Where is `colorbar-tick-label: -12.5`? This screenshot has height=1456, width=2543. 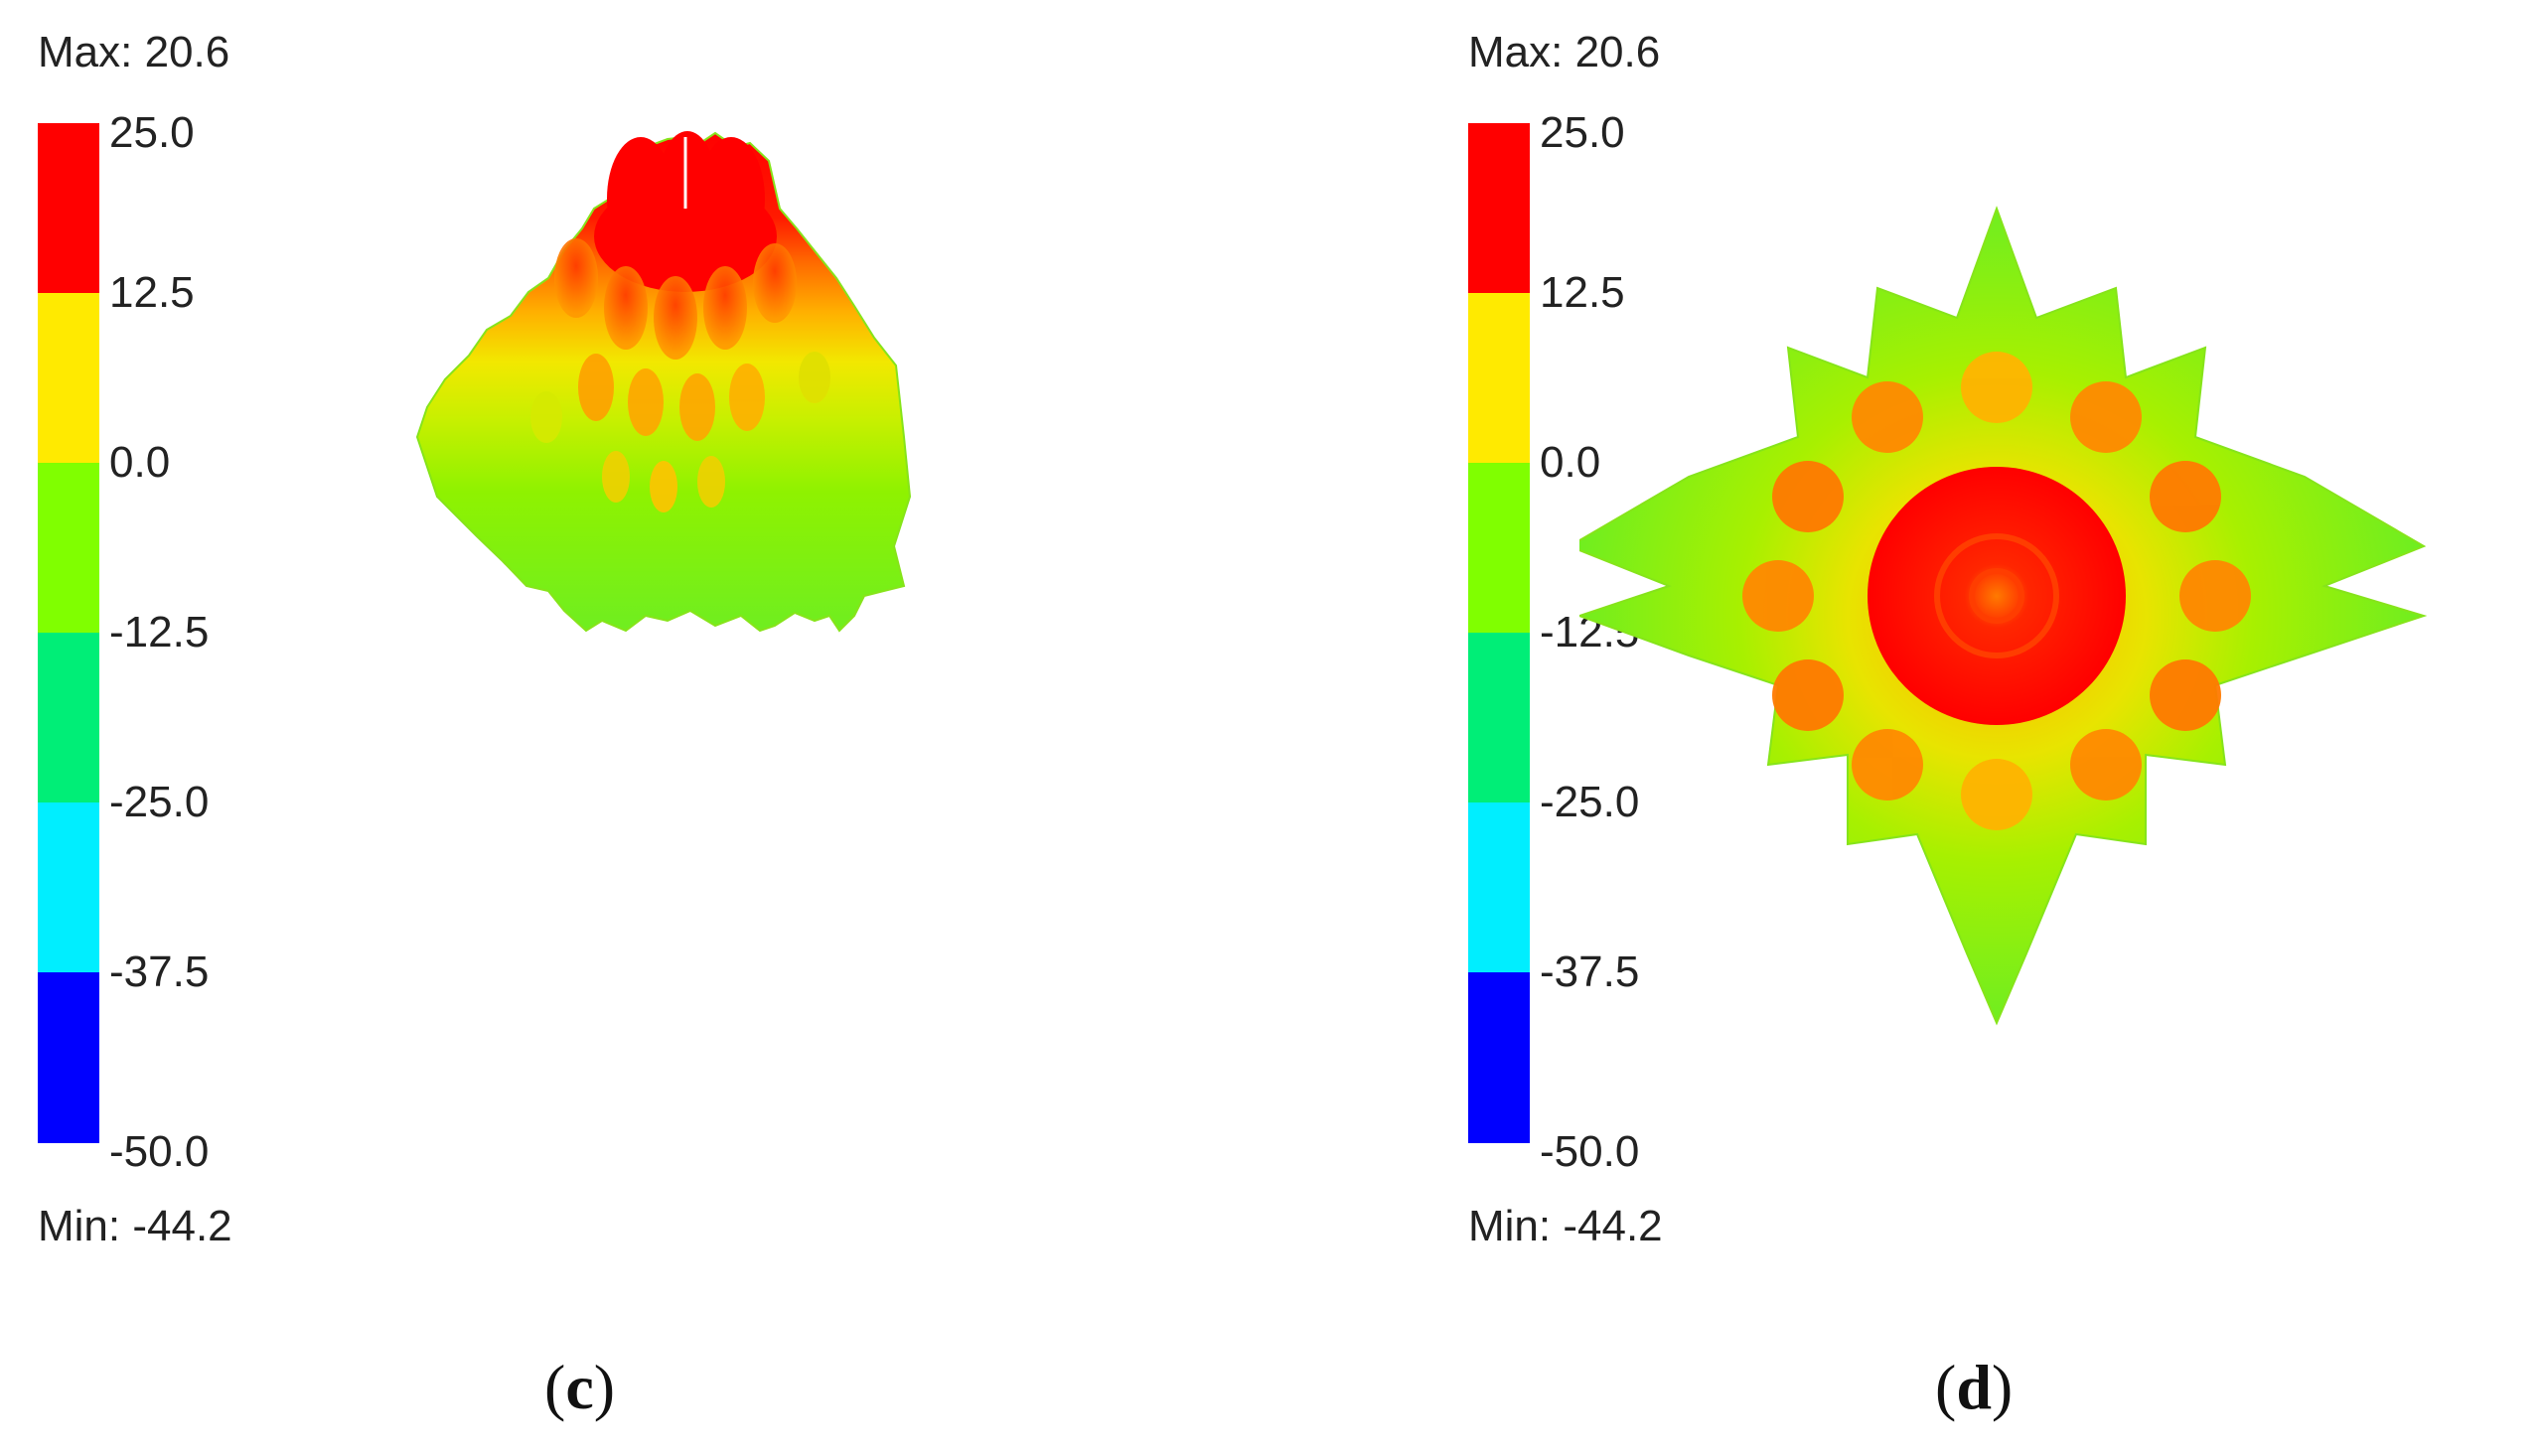
colorbar-tick-label: -12.5 is located at coordinates (159, 632).